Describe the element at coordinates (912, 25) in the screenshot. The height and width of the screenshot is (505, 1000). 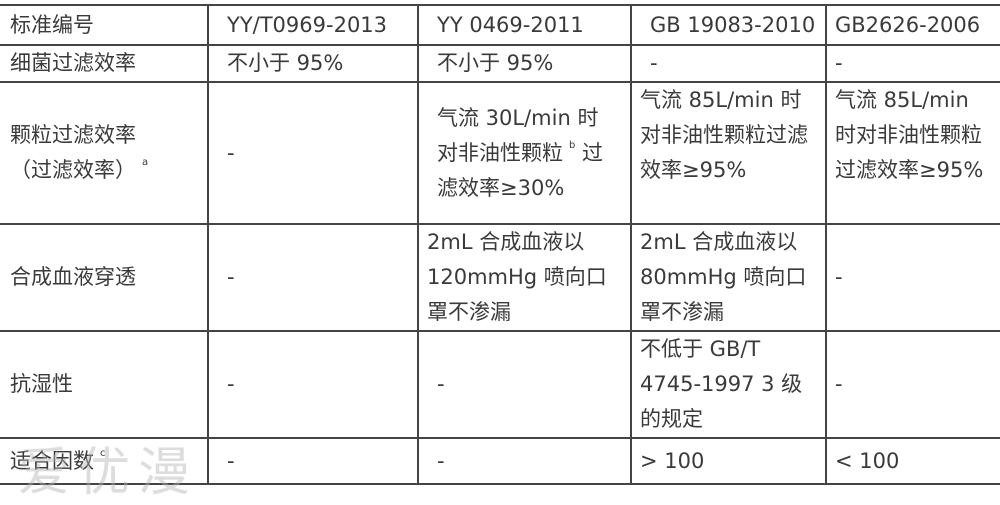
I see `table-cell: GB2626-2006` at that location.